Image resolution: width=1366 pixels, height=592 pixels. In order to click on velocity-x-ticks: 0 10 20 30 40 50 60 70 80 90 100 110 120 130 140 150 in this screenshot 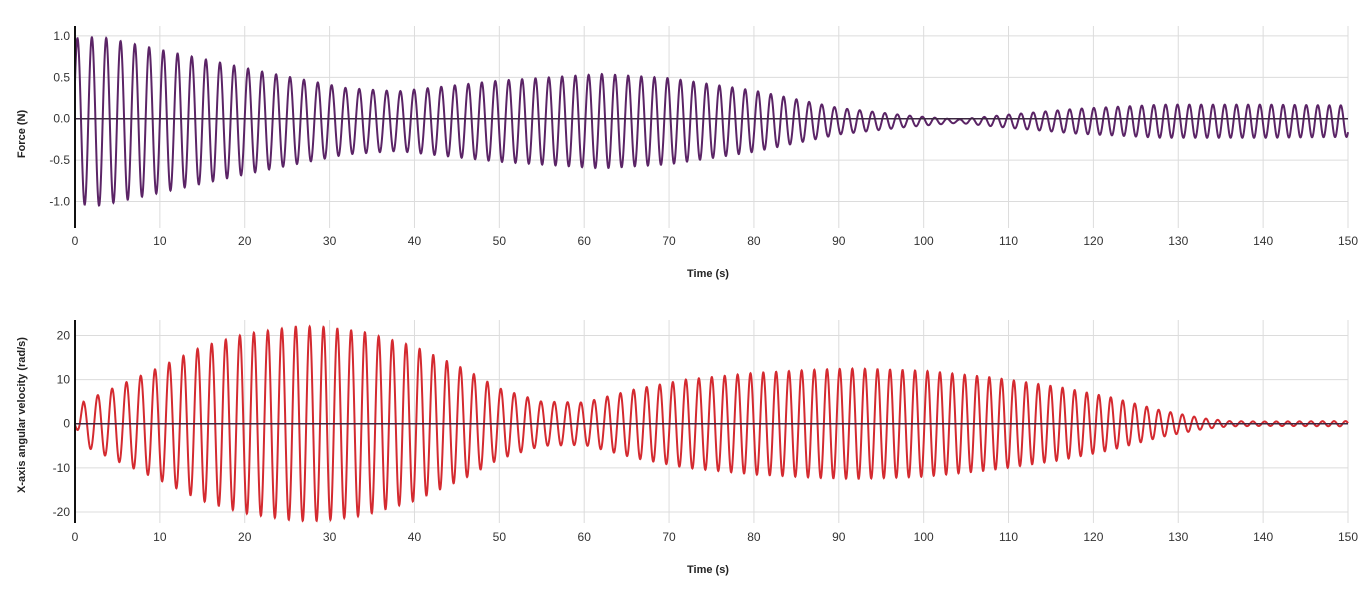, I will do `click(715, 537)`.